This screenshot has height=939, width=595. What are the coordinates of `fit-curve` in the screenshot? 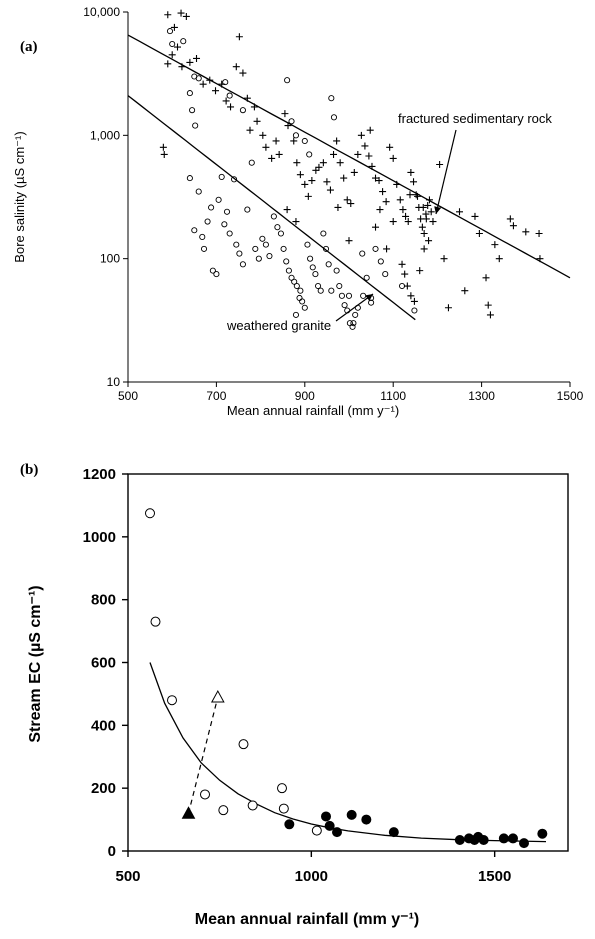 It's located at (348, 752).